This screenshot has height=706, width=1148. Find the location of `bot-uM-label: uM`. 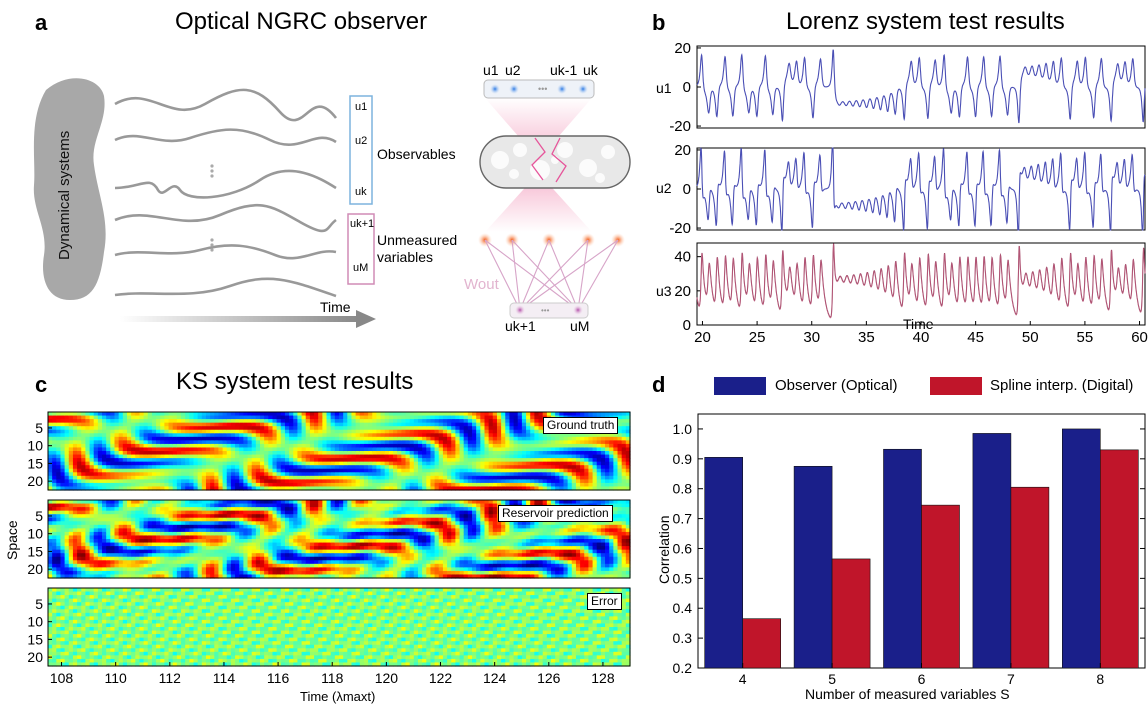

bot-uM-label: uM is located at coordinates (580, 326).